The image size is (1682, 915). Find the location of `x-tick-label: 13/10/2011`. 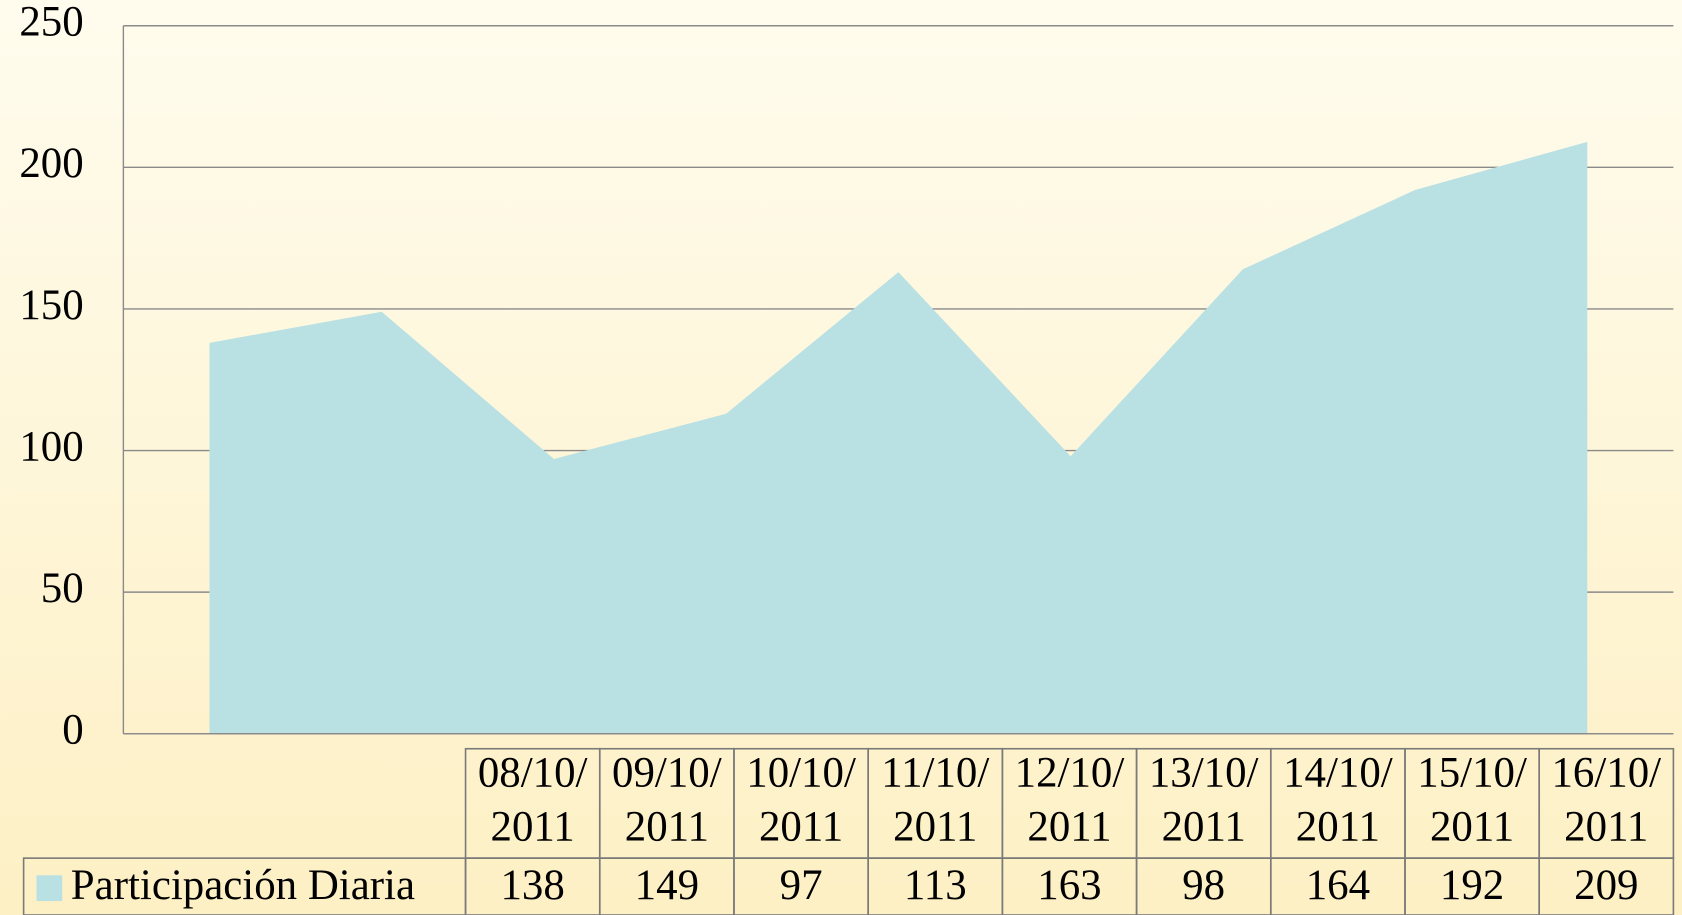

x-tick-label: 13/10/2011 is located at coordinates (1204, 799).